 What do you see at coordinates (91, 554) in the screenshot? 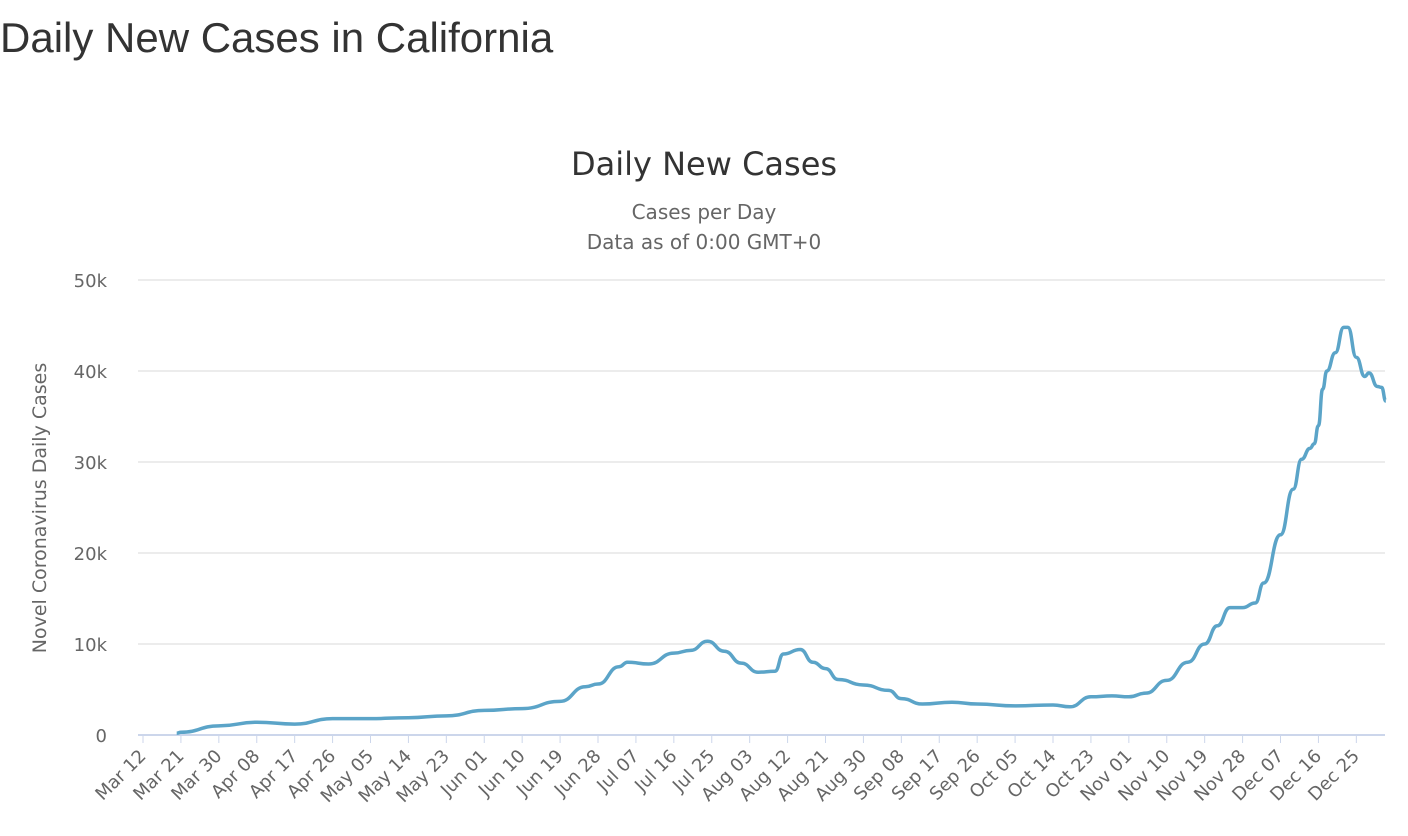
I see `y-tick-label: 20k` at bounding box center [91, 554].